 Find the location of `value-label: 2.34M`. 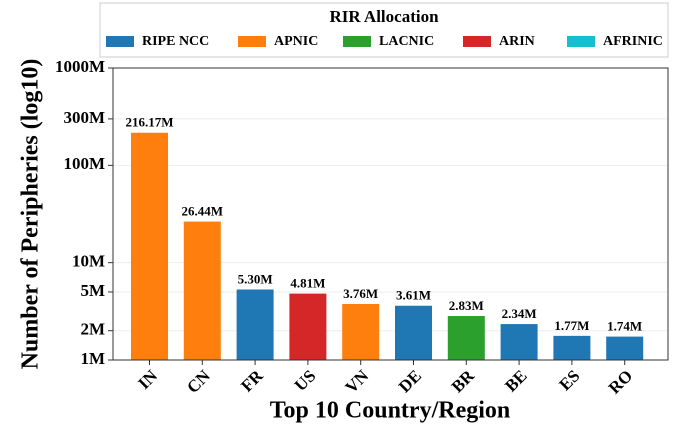

value-label: 2.34M is located at coordinates (519, 313).